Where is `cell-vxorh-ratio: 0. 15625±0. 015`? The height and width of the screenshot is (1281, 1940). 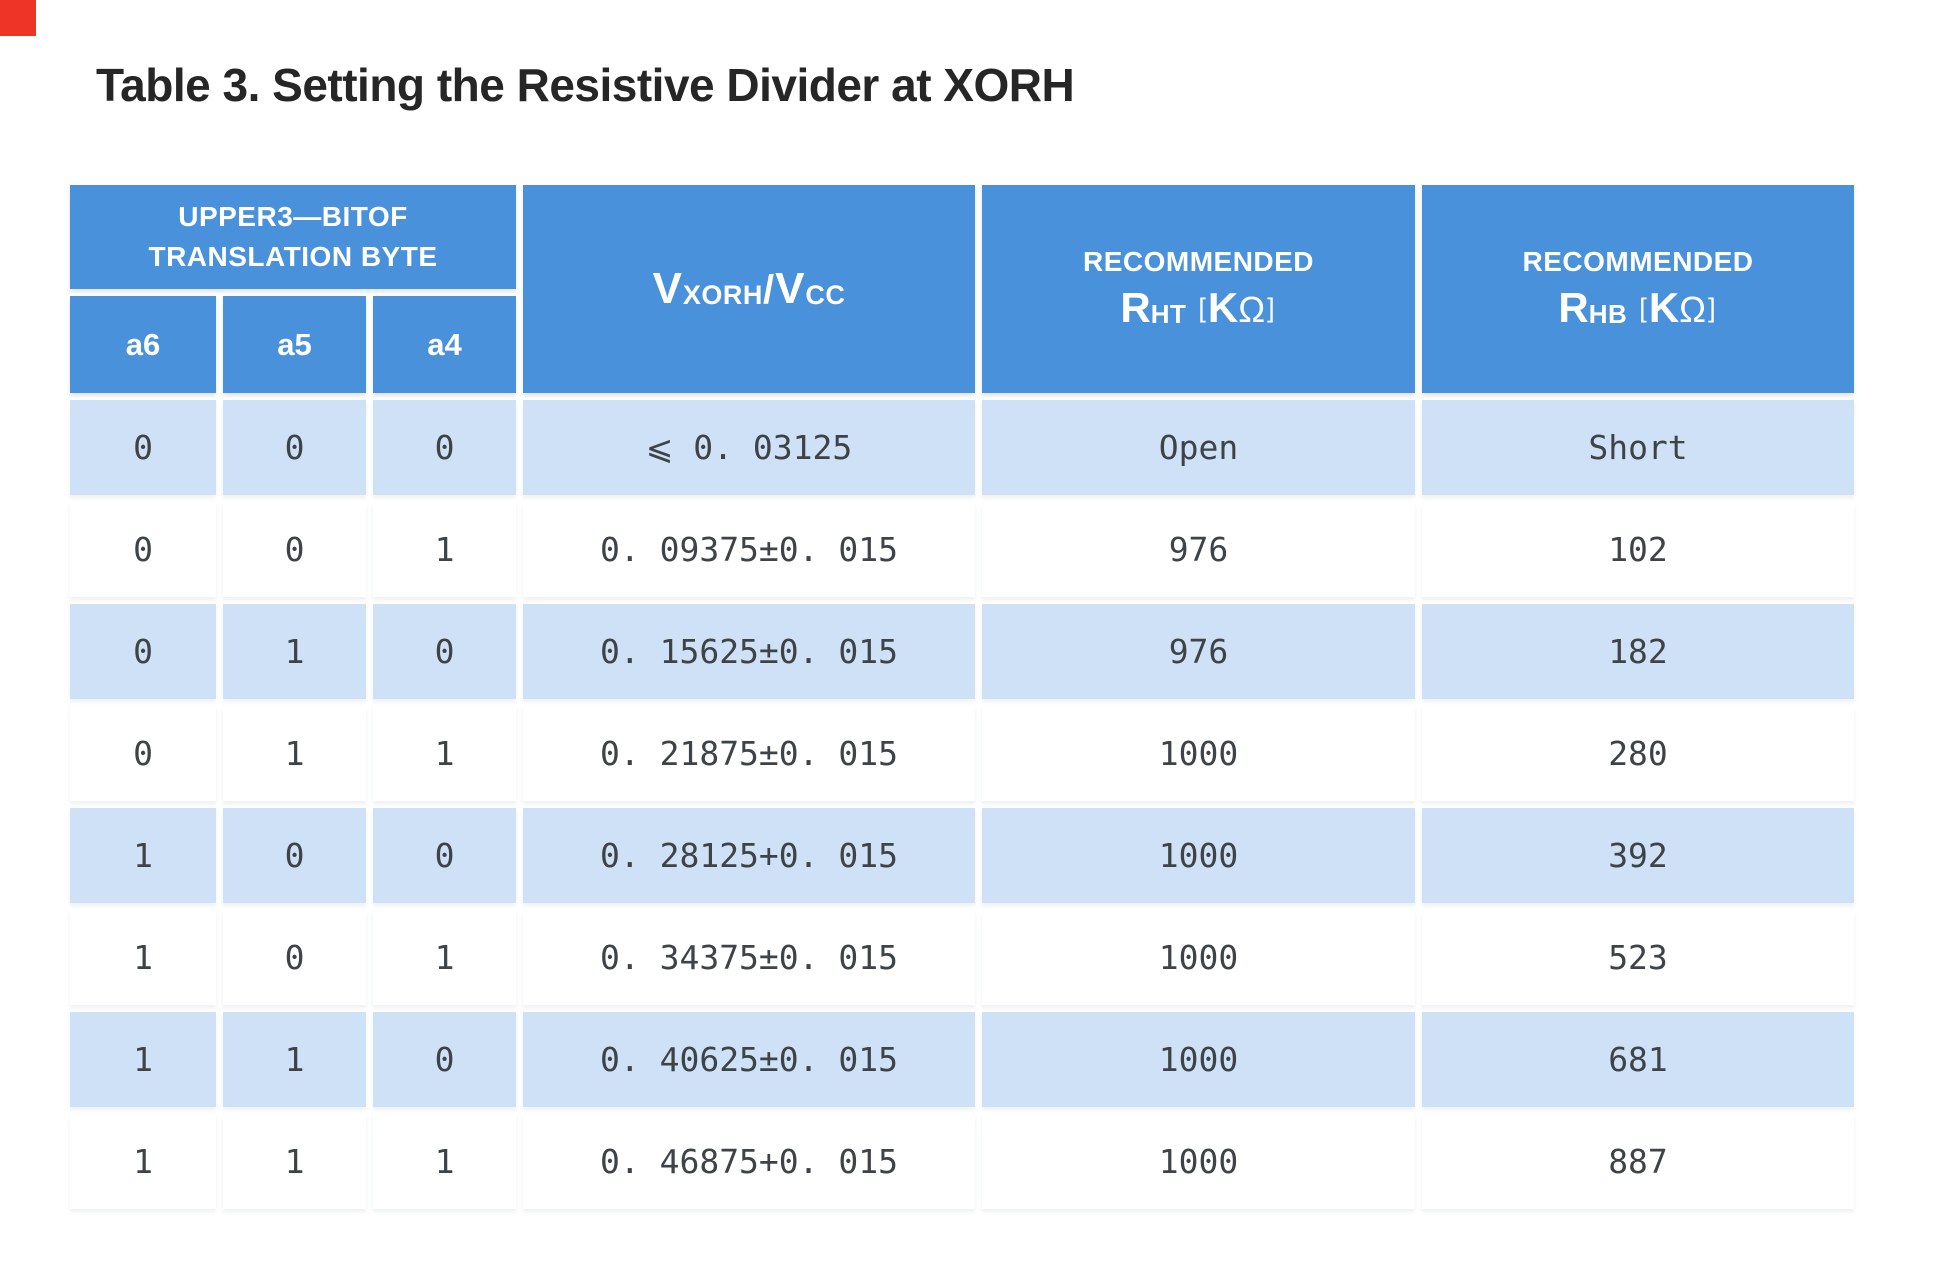 cell-vxorh-ratio: 0. 15625±0. 015 is located at coordinates (749, 651).